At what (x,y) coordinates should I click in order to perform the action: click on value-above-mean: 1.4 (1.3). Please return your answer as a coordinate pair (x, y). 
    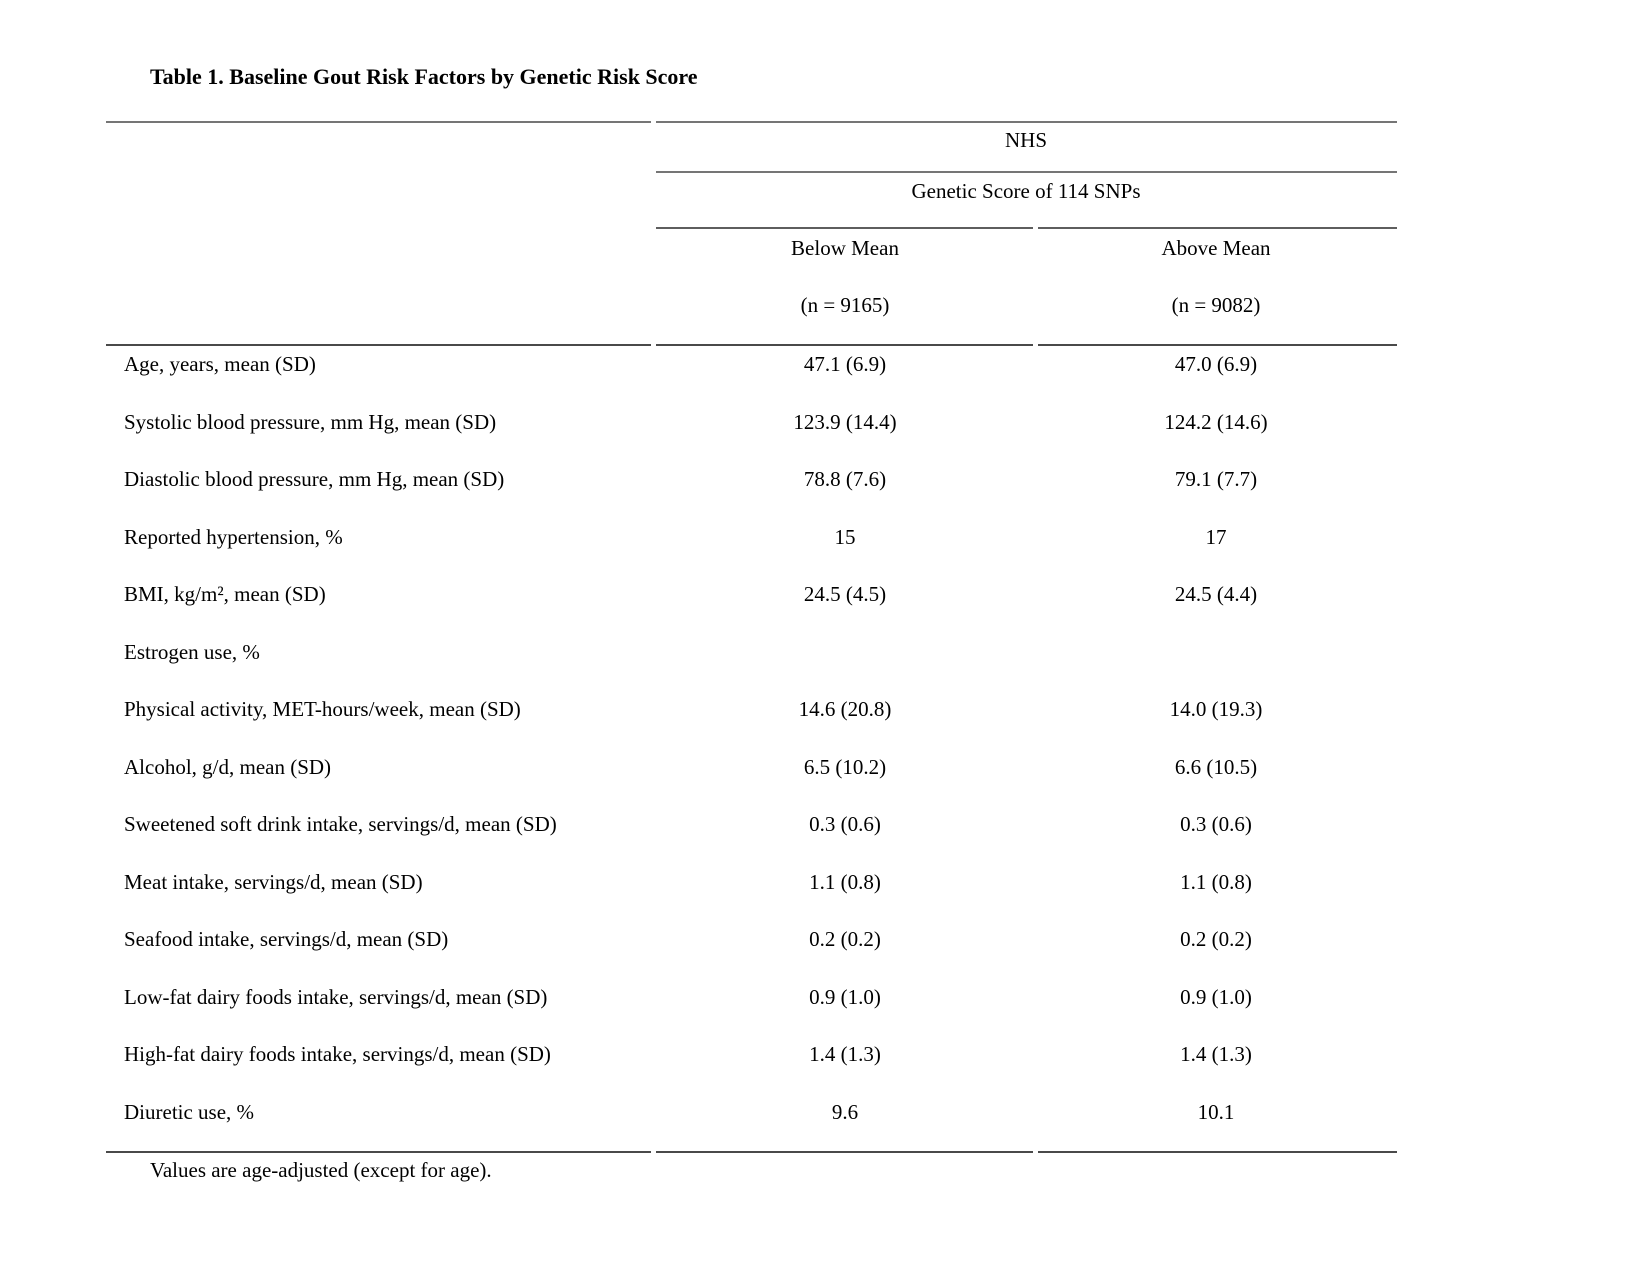
    Looking at the image, I should click on (1216, 1054).